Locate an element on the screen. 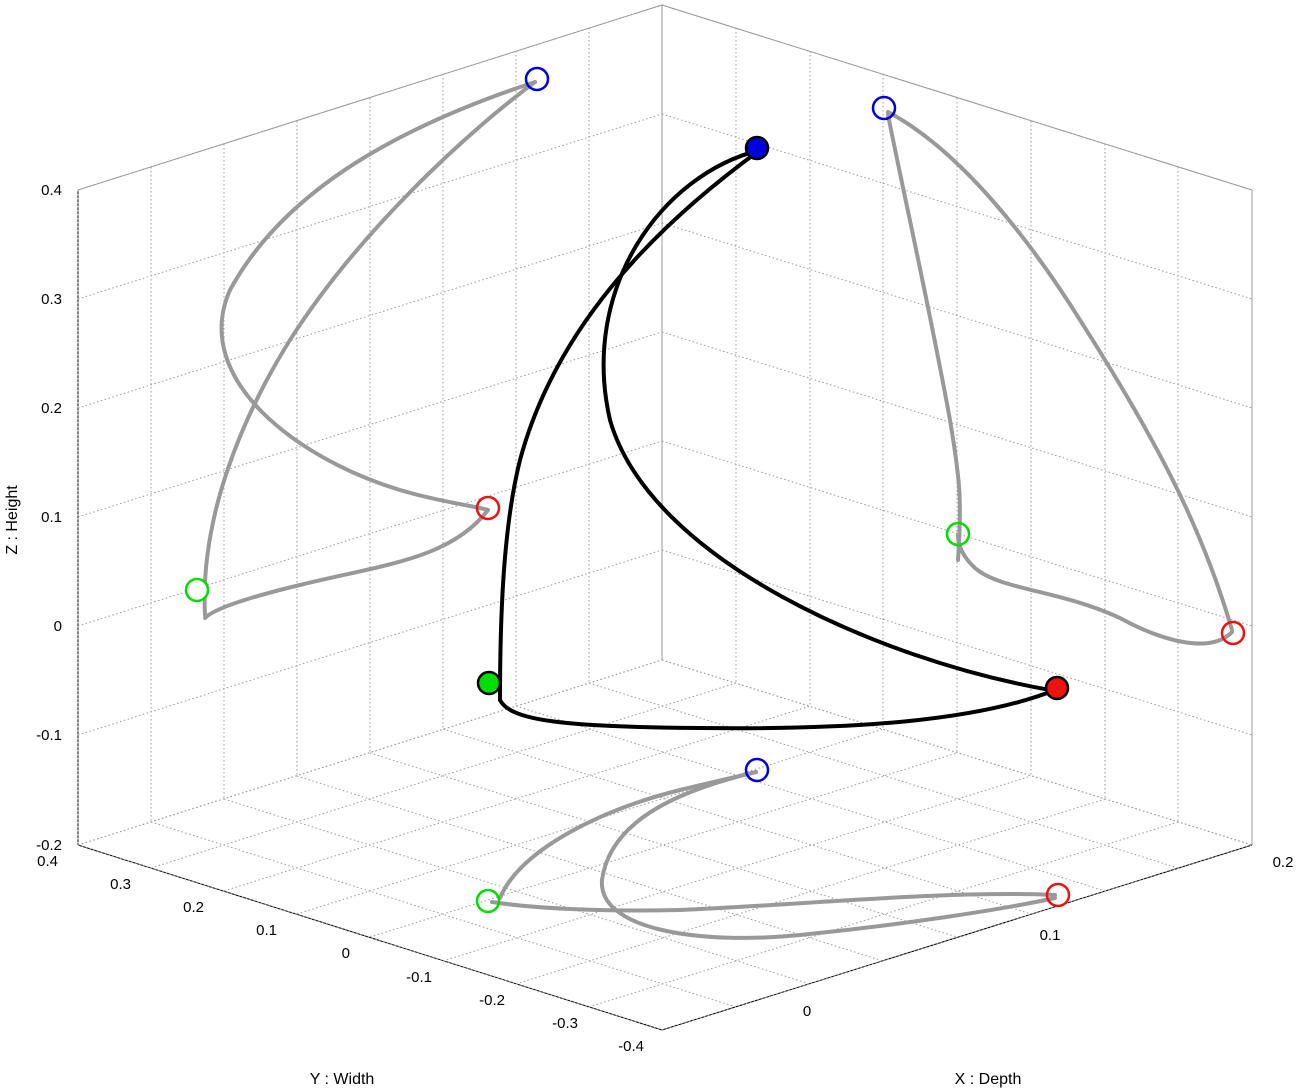  x-tick-labels: 0 0.1 0.2 is located at coordinates (1048, 937).